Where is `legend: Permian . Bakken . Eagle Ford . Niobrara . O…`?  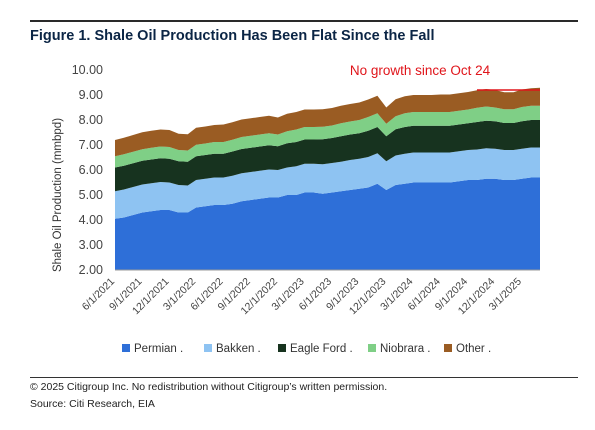 legend: Permian . Bakken . Eagle Ford . Niobrara . O… is located at coordinates (306, 349).